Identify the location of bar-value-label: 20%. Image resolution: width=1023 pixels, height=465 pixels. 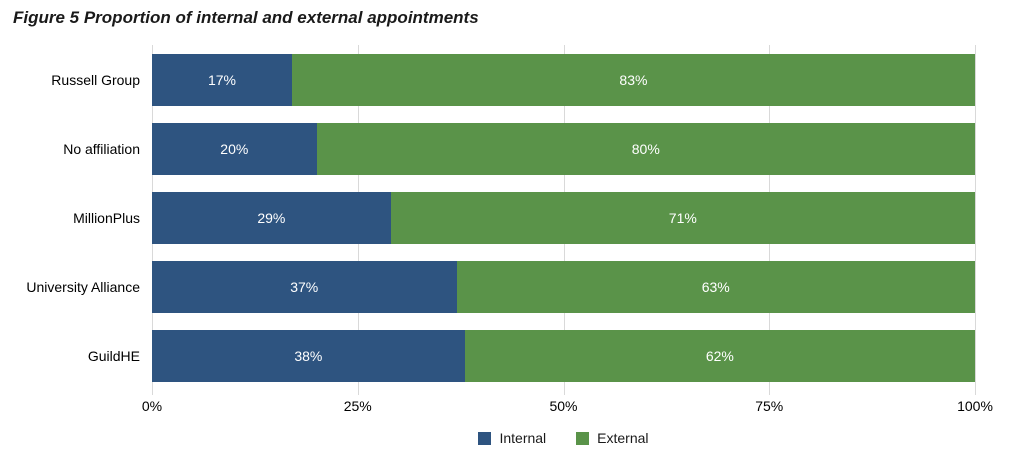
(234, 148).